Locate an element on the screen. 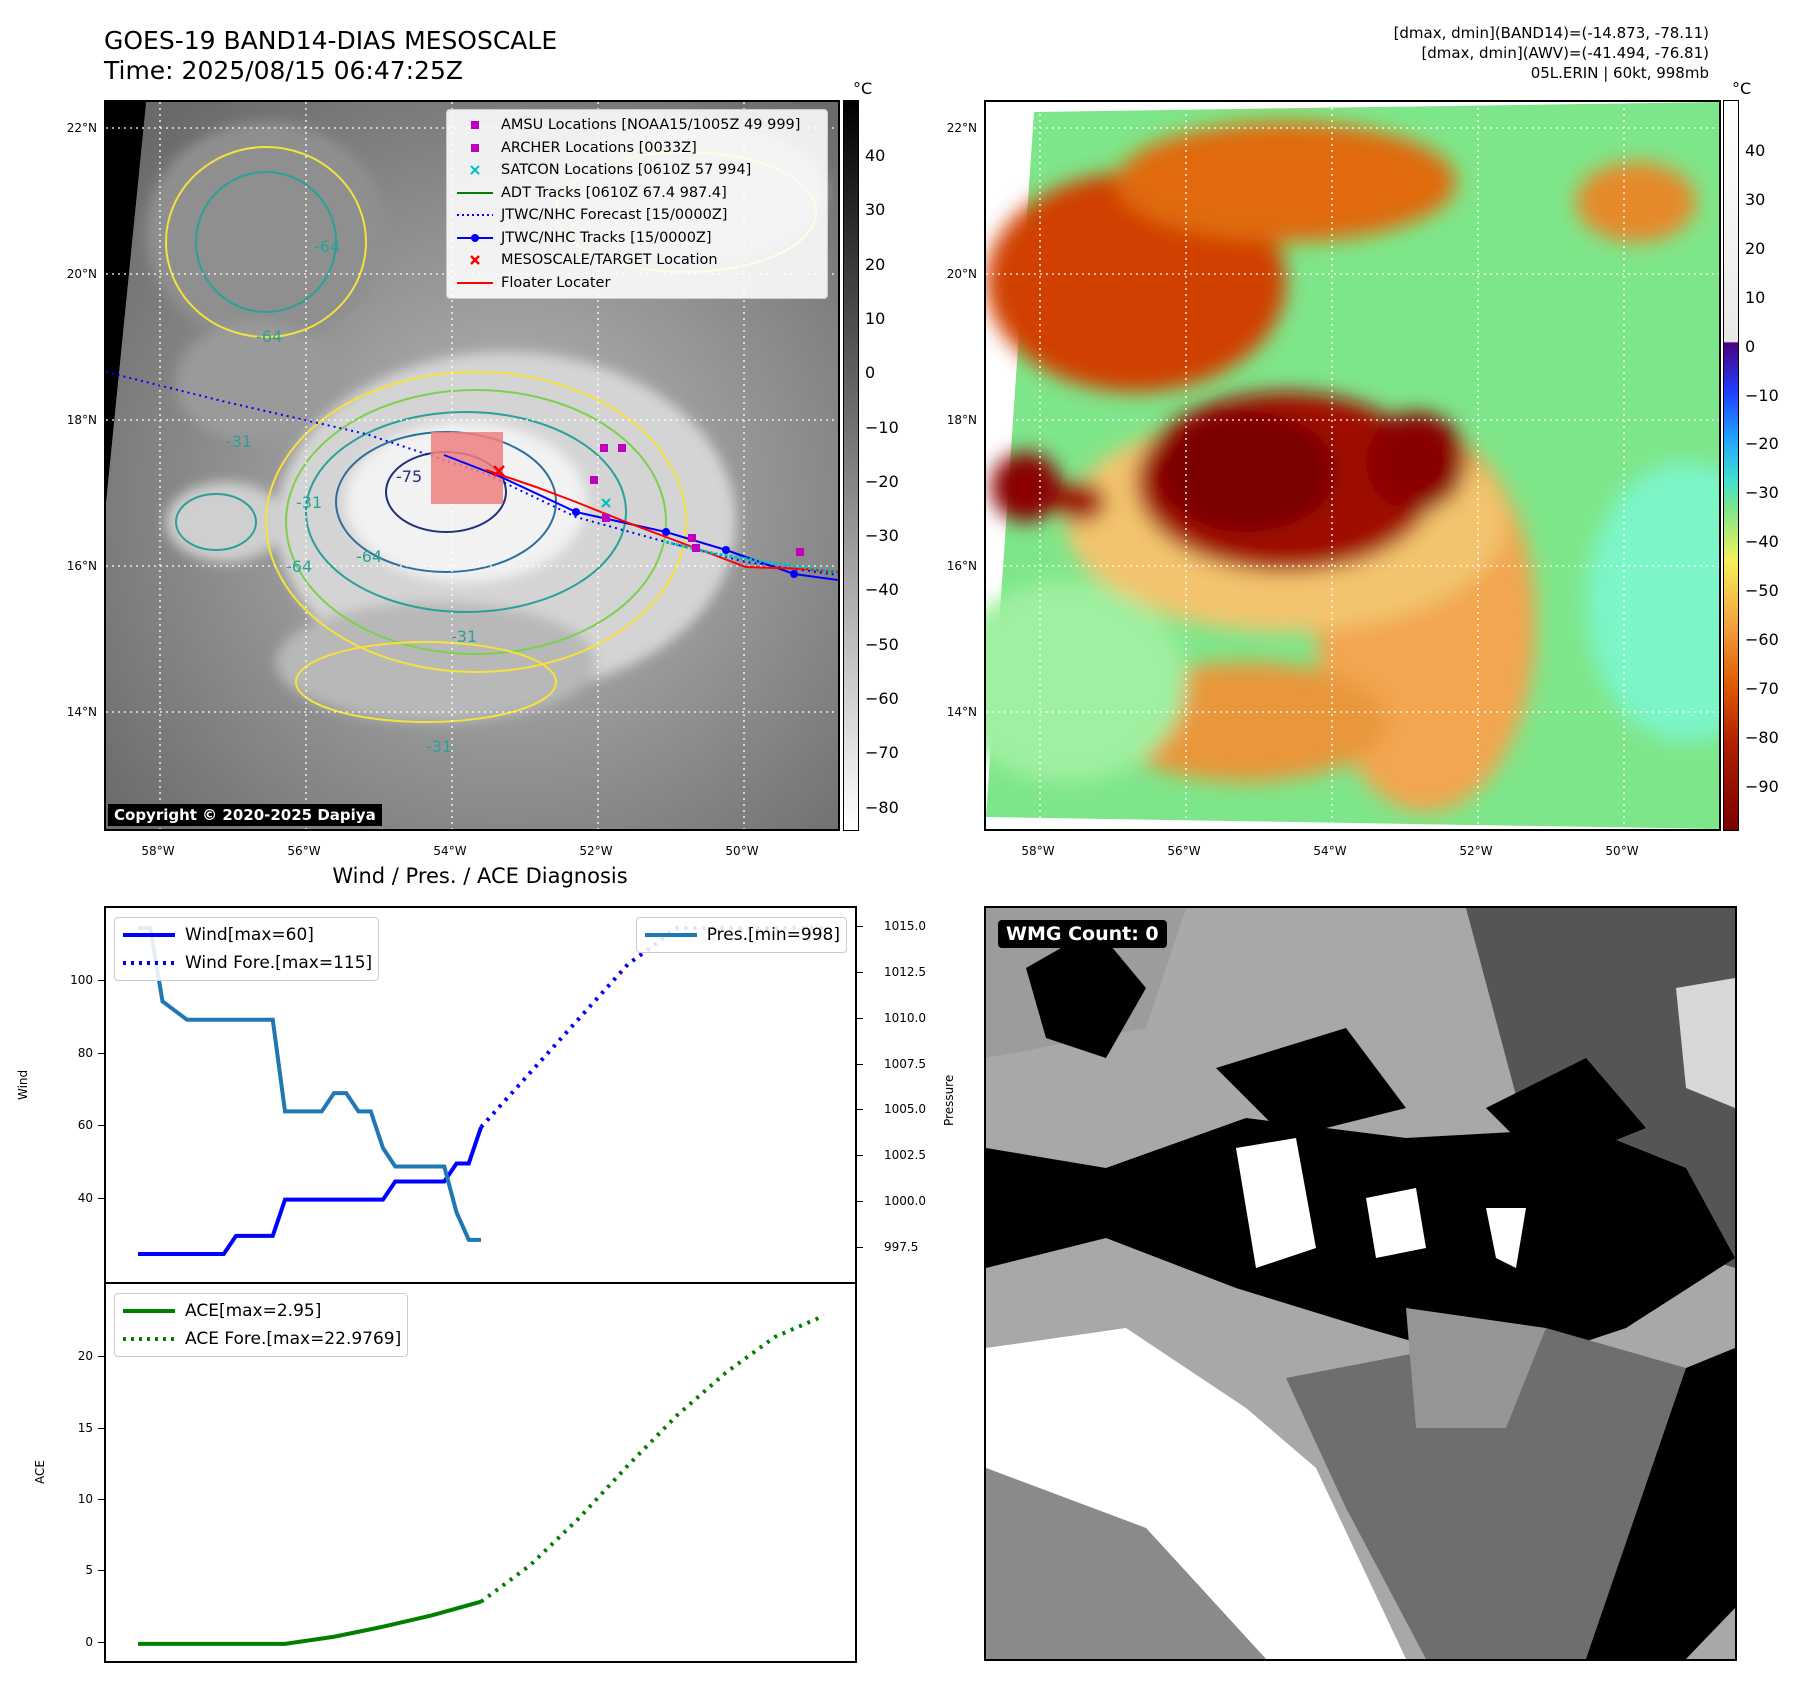  legend-item-forecast: JTWC/NHC Forecast [15/0000Z] is located at coordinates (637, 215).